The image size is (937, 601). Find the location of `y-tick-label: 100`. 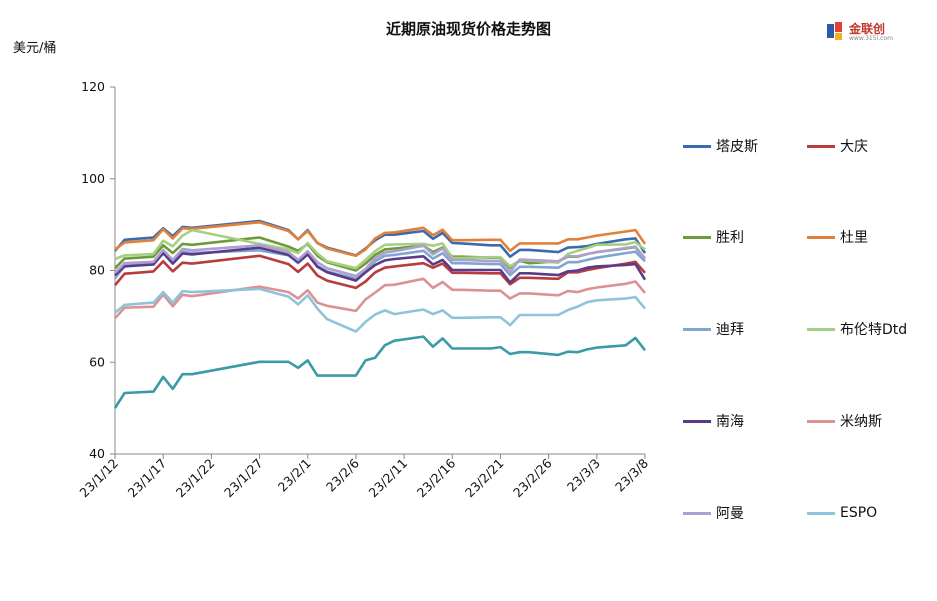

y-tick-label: 100 is located at coordinates (93, 178).